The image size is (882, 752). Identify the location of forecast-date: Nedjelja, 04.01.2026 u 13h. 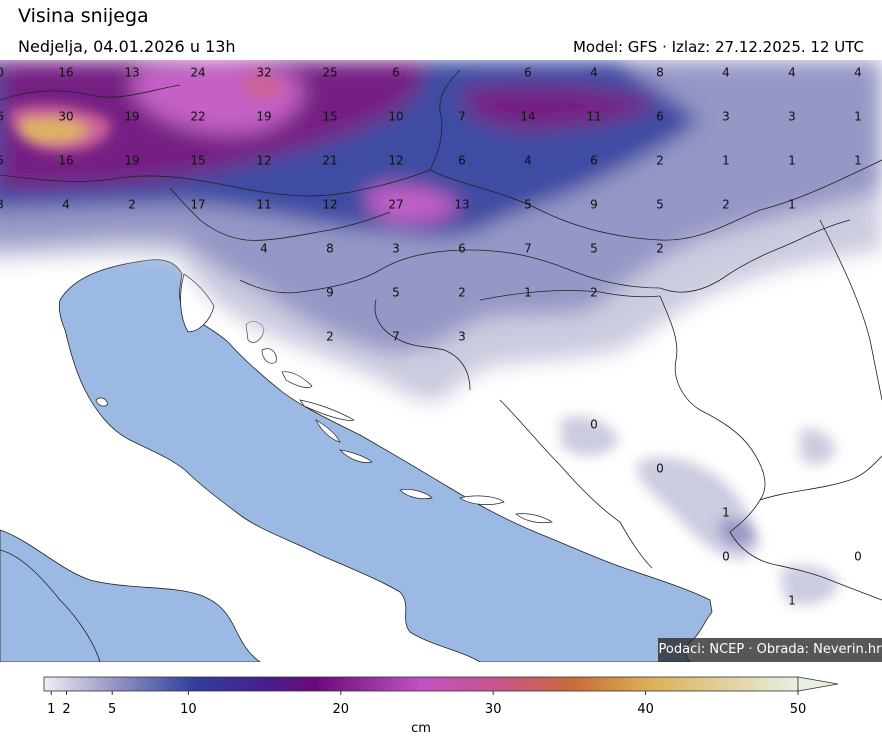
(127, 46).